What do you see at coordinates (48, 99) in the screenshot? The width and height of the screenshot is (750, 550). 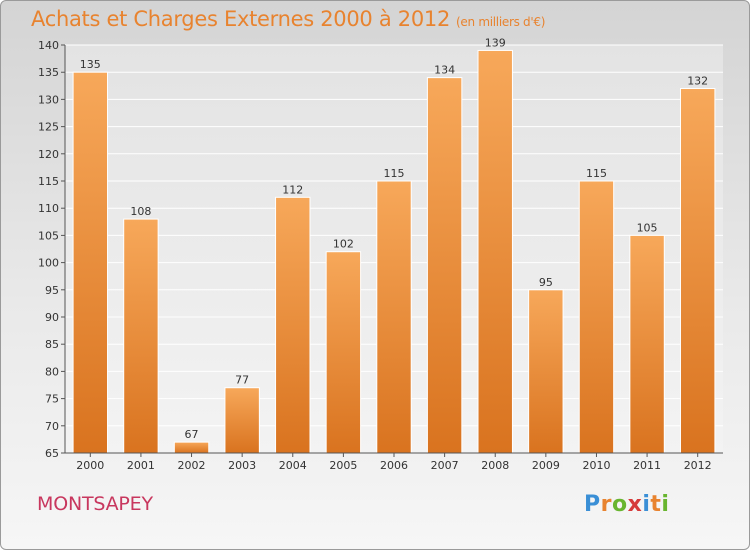 I see `y-tick-label: 130` at bounding box center [48, 99].